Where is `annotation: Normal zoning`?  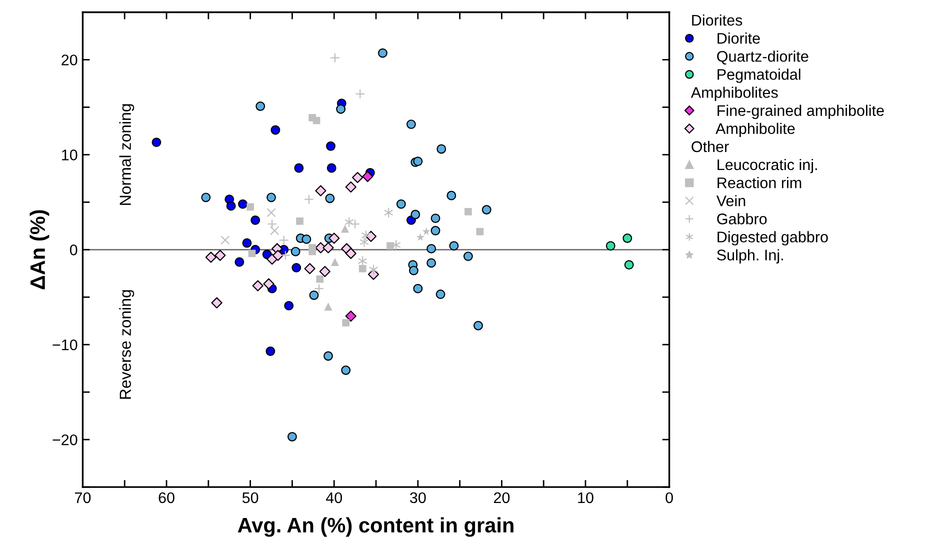 annotation: Normal zoning is located at coordinates (126, 154).